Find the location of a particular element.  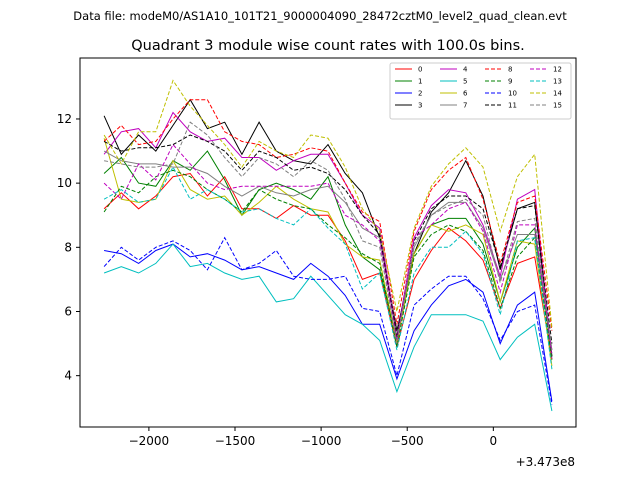

x-tick-label: −1500 is located at coordinates (235, 441).